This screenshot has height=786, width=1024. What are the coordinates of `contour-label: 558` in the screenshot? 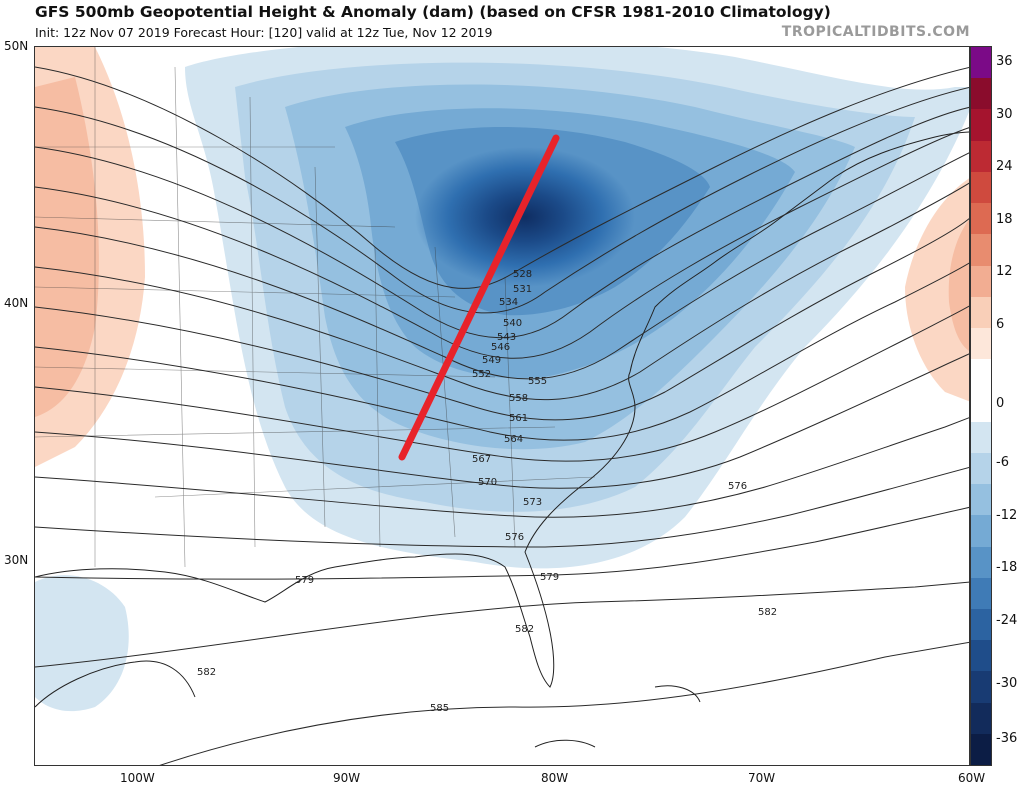 It's located at (518, 398).